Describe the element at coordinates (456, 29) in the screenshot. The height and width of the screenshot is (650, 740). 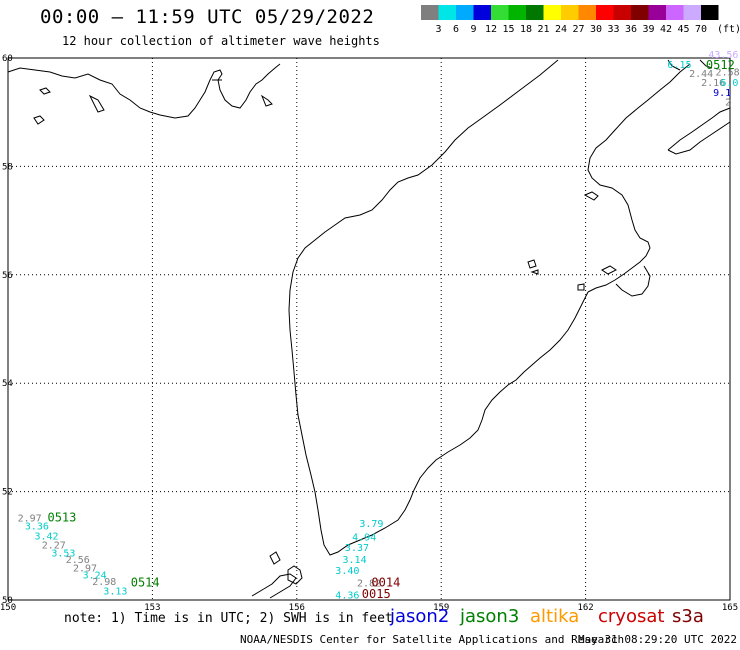
I see `colorbar-tick: 6` at that location.